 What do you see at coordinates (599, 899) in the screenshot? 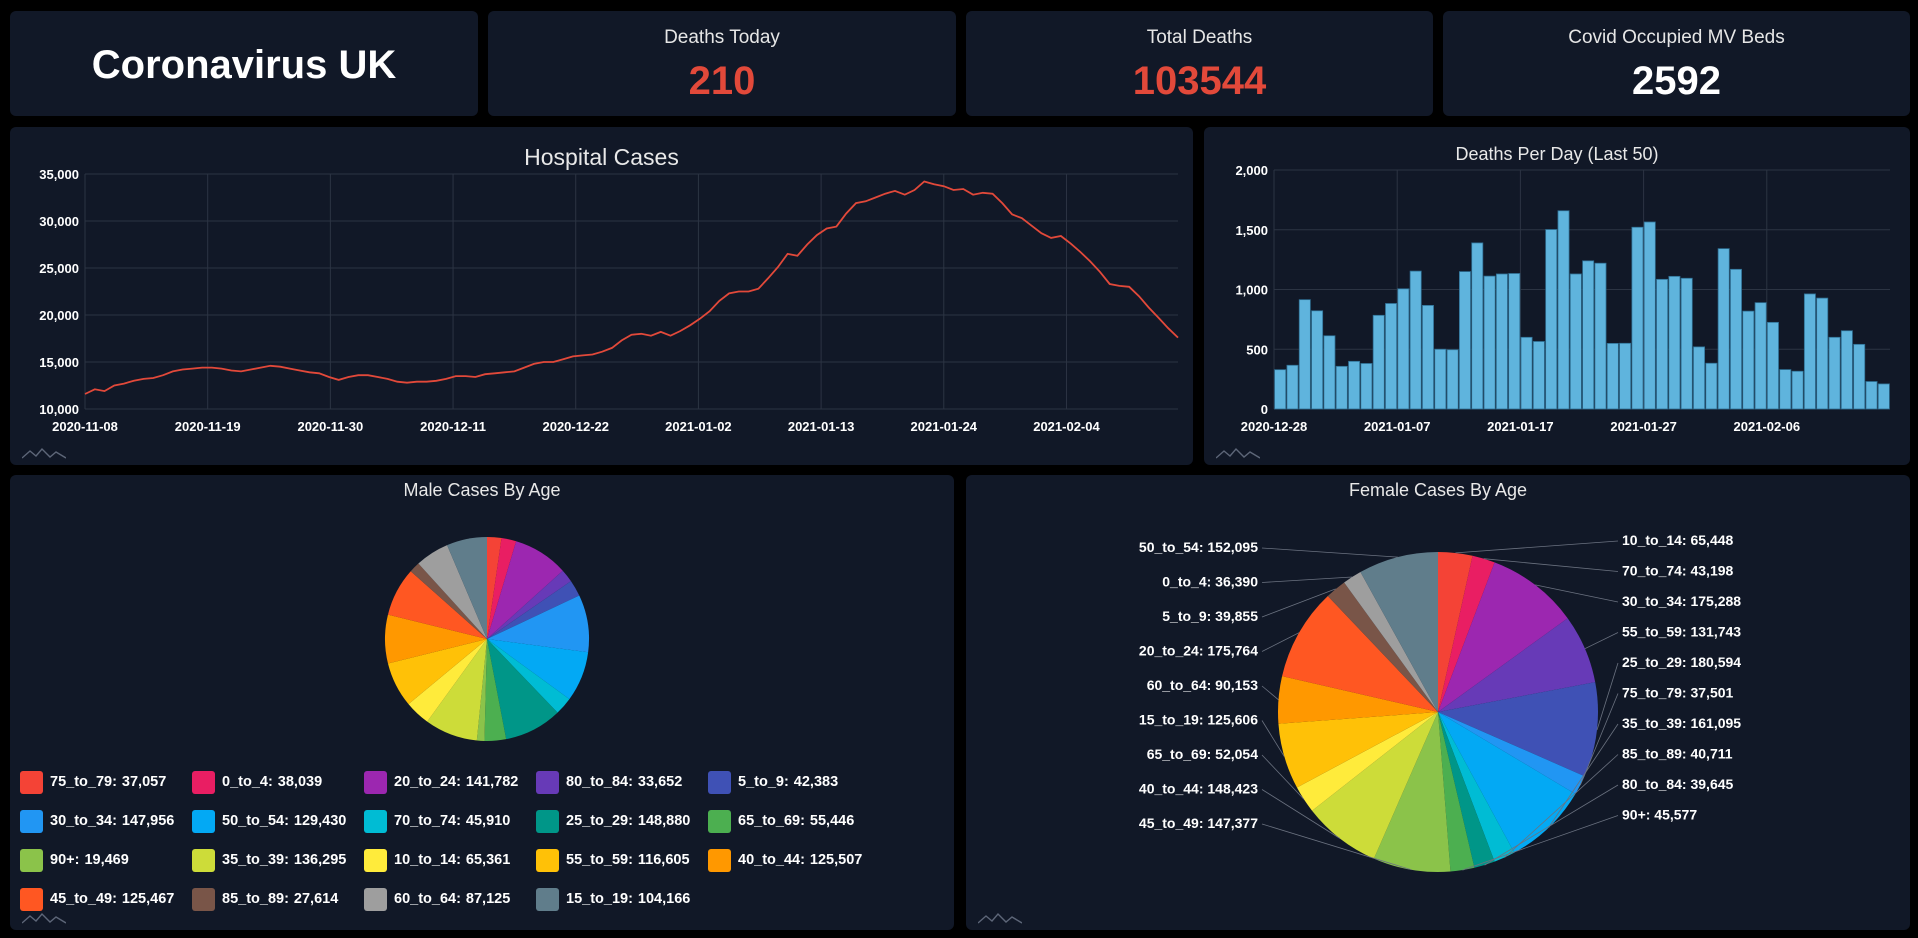
I see `legend-label: 15_to_19:` at bounding box center [599, 899].